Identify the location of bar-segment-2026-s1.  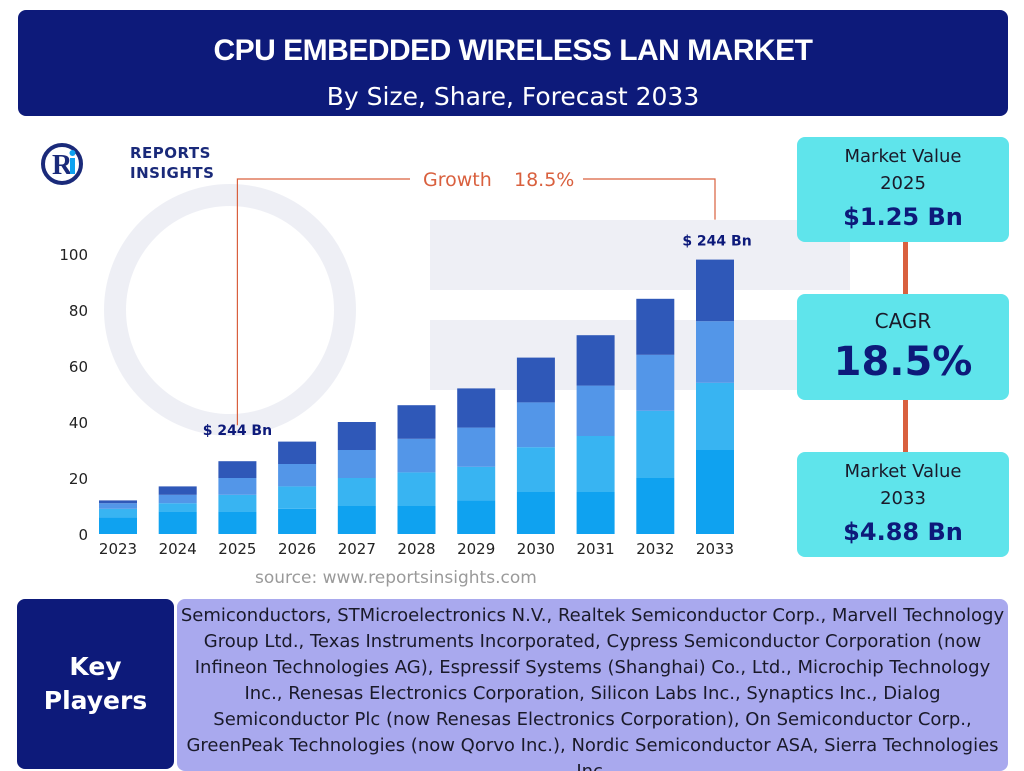
(297, 521).